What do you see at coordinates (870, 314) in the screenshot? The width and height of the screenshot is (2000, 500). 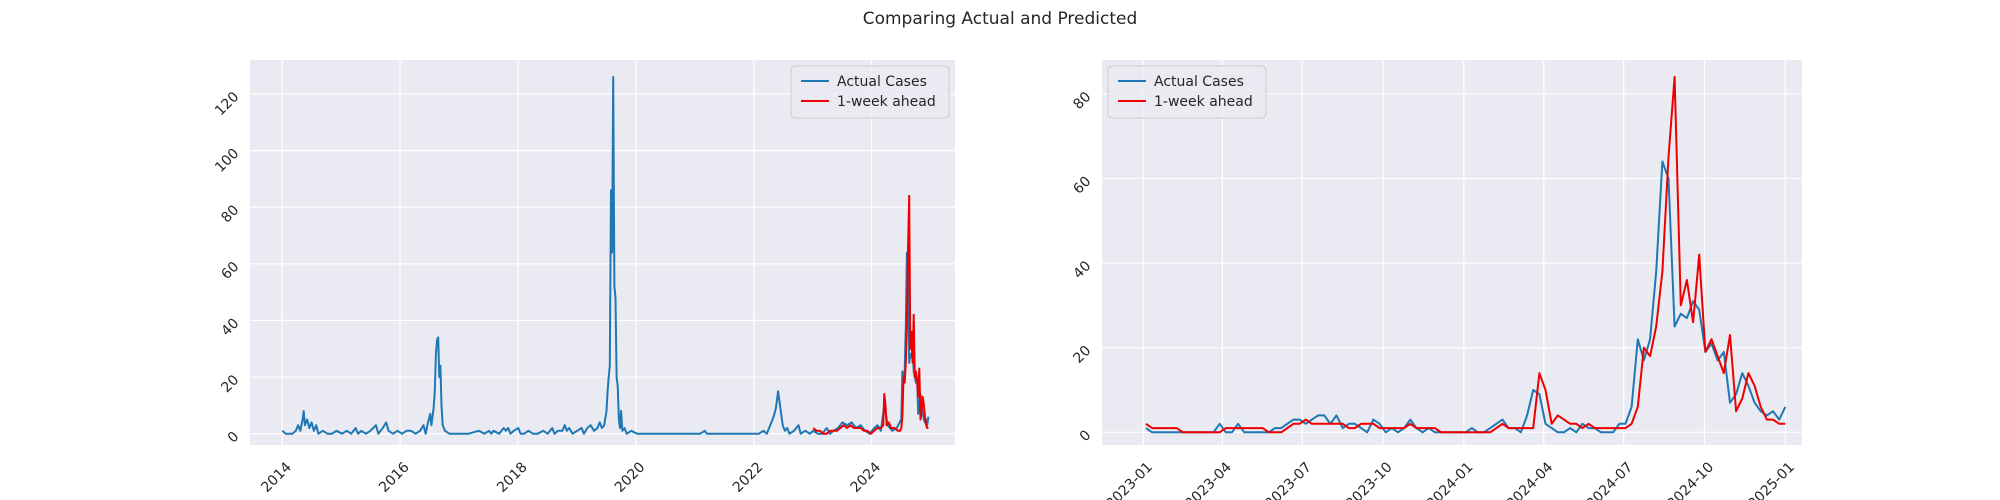 I see `one-week-ahead-line` at bounding box center [870, 314].